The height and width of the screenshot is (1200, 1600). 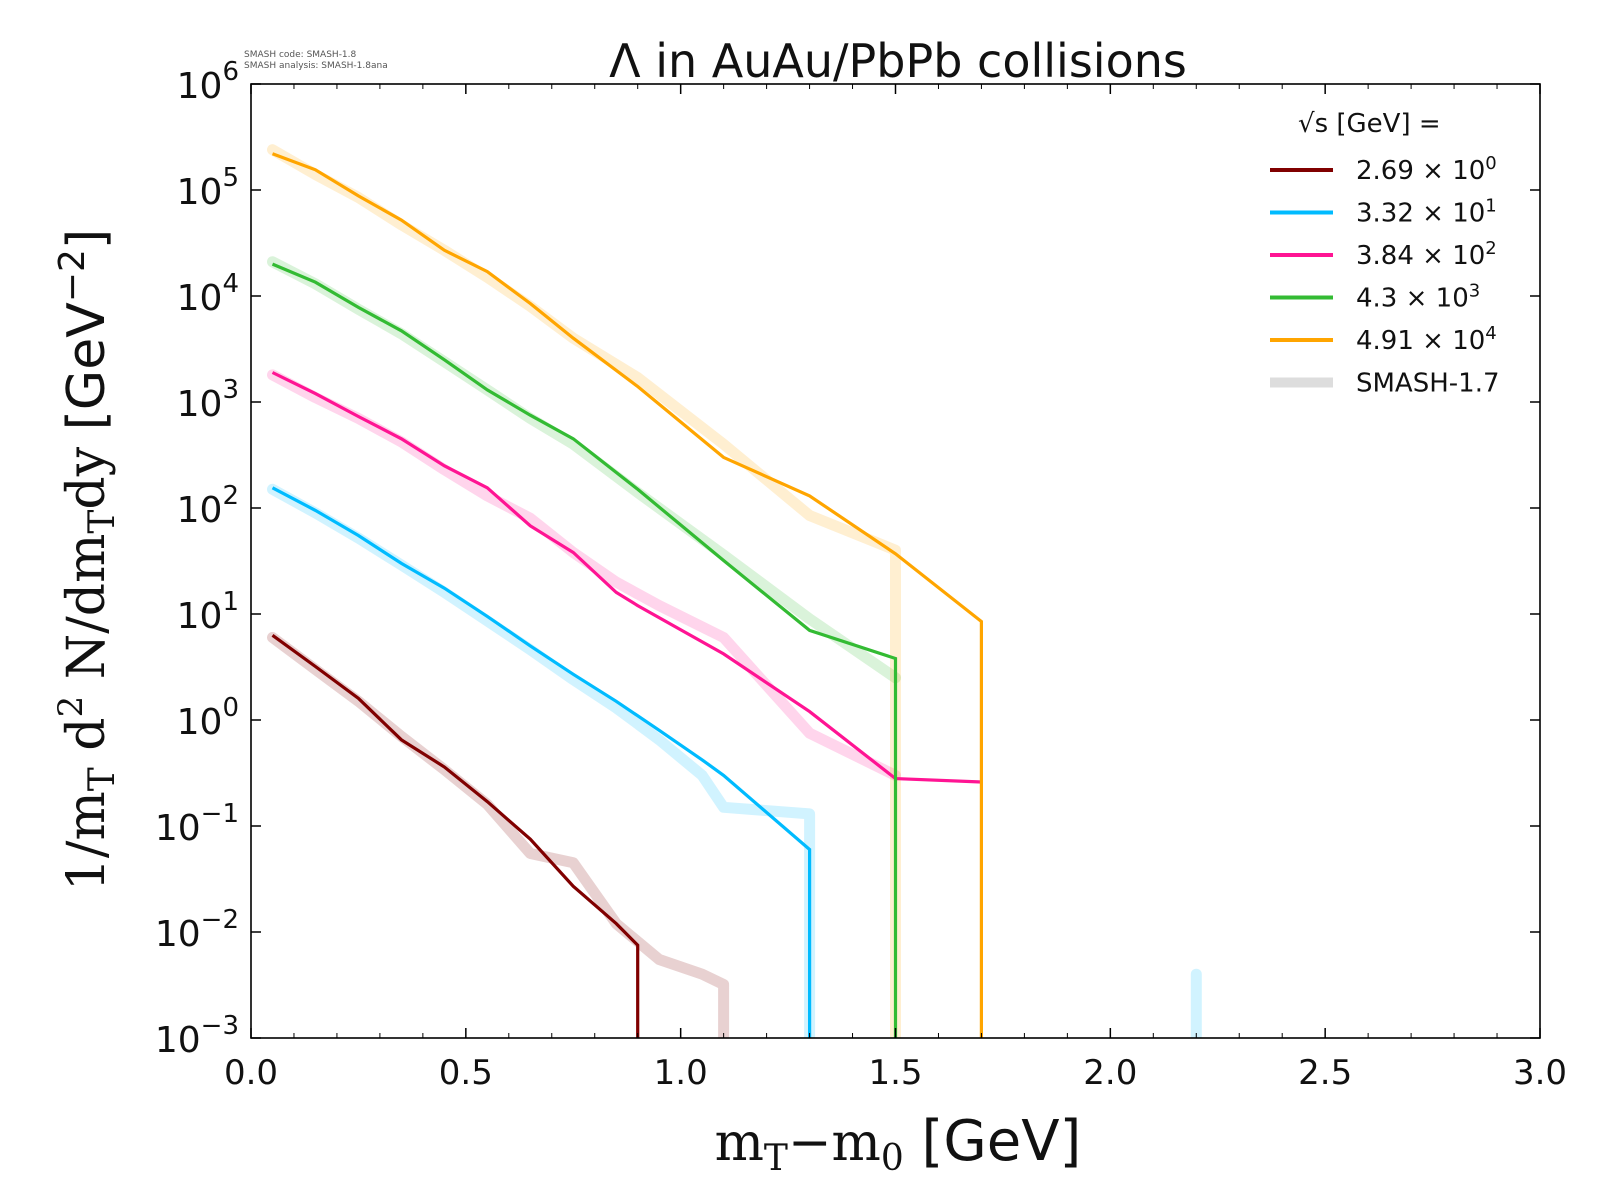 What do you see at coordinates (1369, 124) in the screenshot?
I see `legend-title: √s [GeV] =` at bounding box center [1369, 124].